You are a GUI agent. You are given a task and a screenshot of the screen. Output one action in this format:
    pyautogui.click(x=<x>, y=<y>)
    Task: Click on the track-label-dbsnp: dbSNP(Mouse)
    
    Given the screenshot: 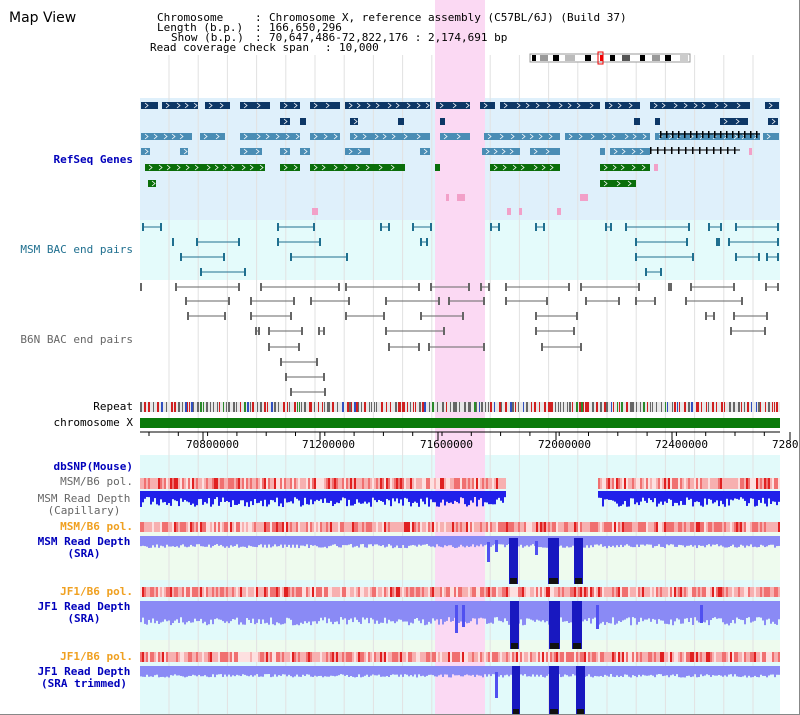 What is the action you would take?
    pyautogui.click(x=93, y=466)
    